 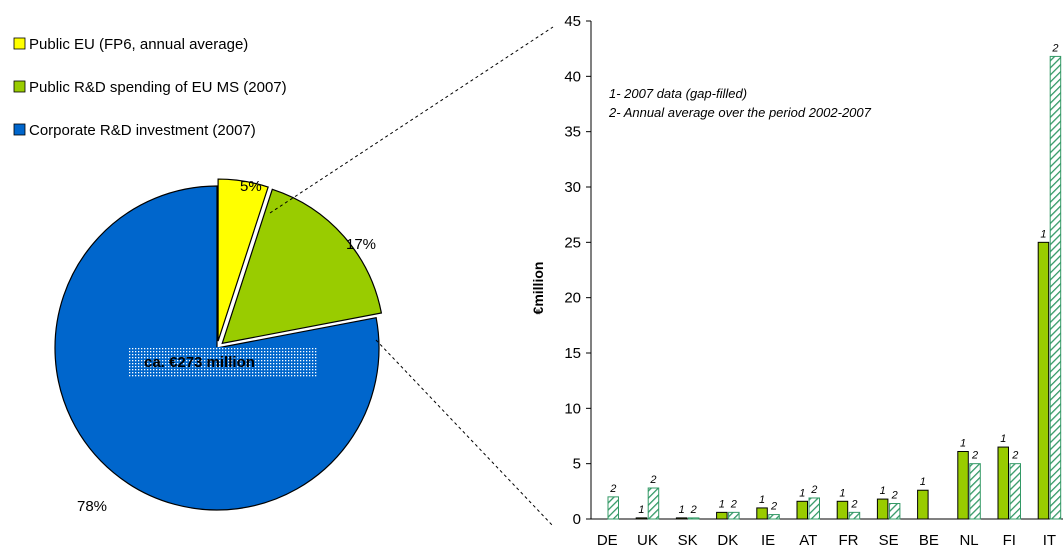 I want to click on legend-label-public-ms: Public R&D spending of EU MS (2007), so click(x=158, y=87).